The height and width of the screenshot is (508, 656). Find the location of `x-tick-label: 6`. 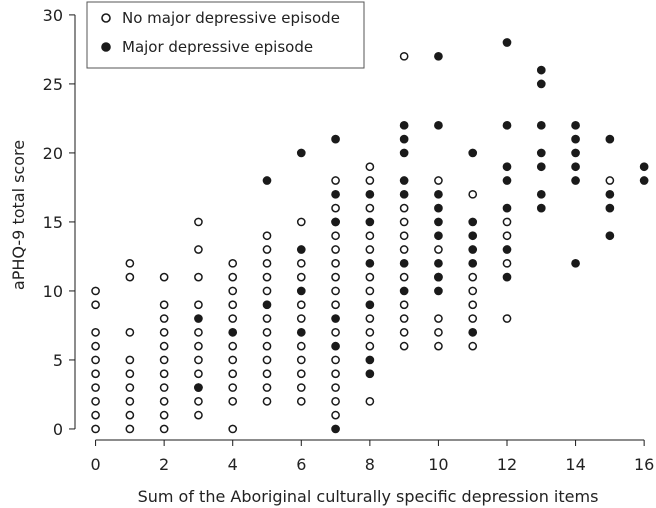

x-tick-label: 6 is located at coordinates (301, 464).